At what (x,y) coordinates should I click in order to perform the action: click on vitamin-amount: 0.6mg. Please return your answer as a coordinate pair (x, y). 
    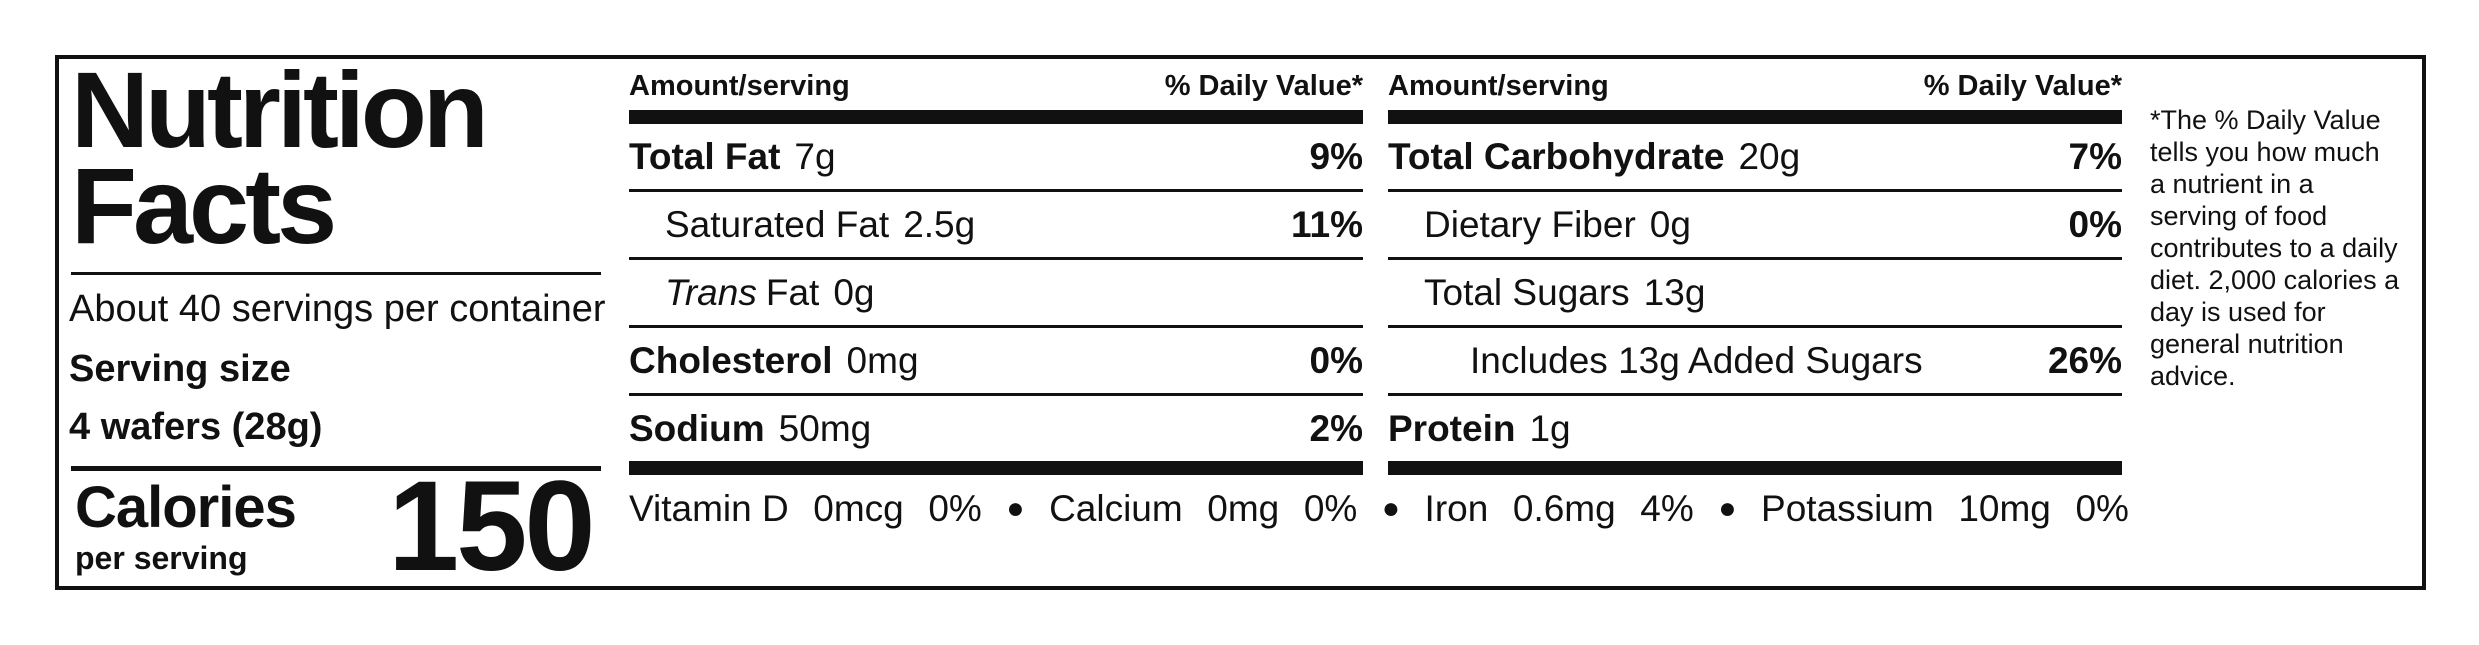
    Looking at the image, I should click on (1564, 508).